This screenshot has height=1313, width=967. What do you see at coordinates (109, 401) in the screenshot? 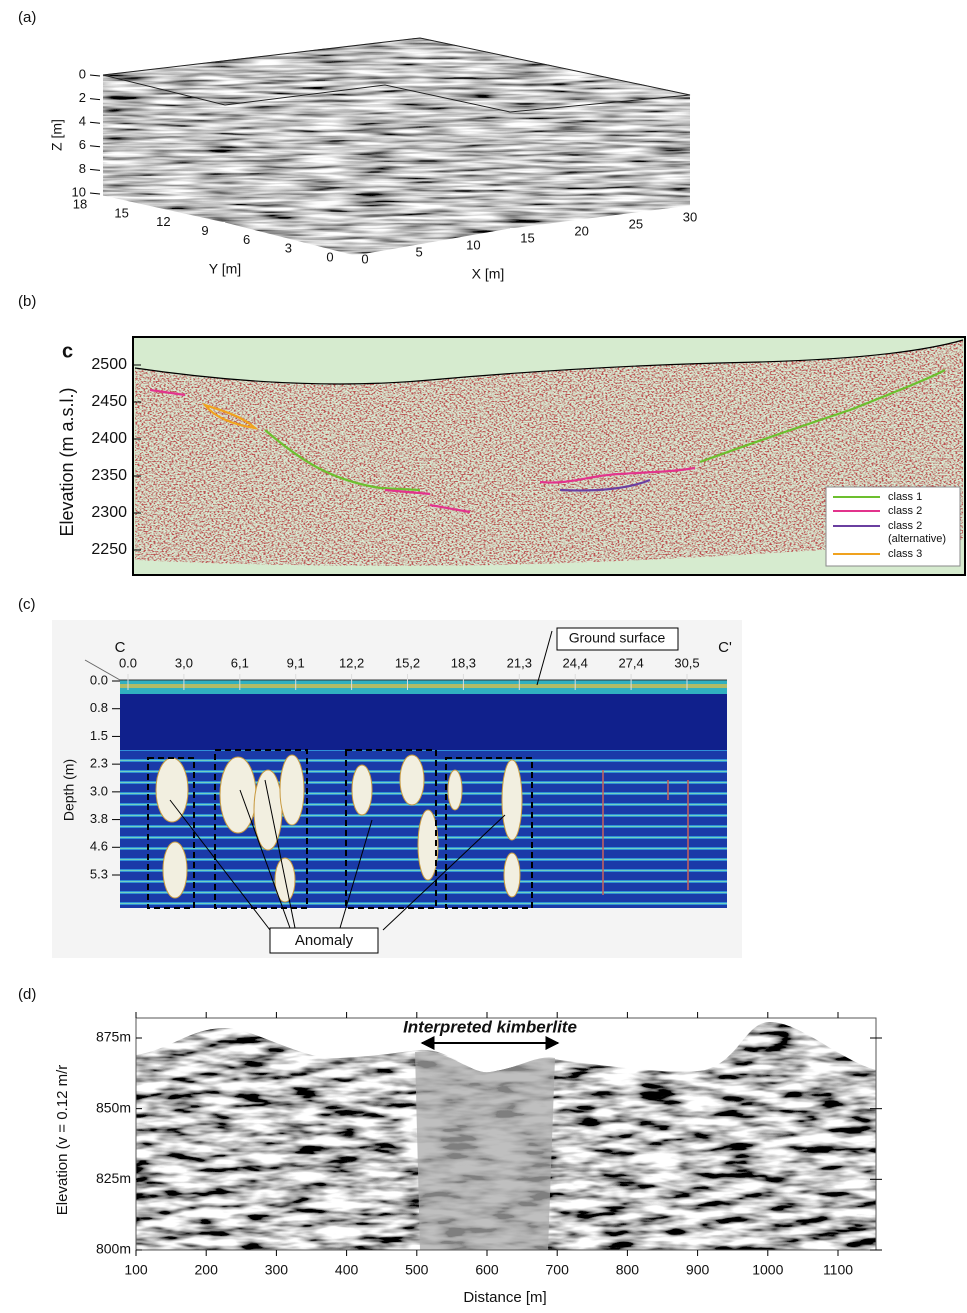
I see `tick-label: 2450` at bounding box center [109, 401].